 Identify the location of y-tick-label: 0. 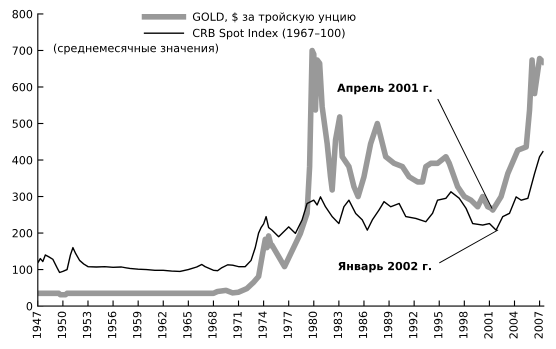
(29, 306).